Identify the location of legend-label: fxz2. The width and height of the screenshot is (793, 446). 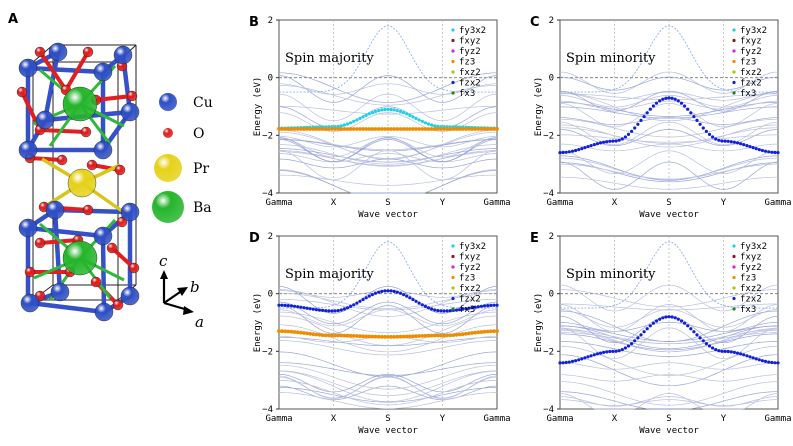
(470, 73).